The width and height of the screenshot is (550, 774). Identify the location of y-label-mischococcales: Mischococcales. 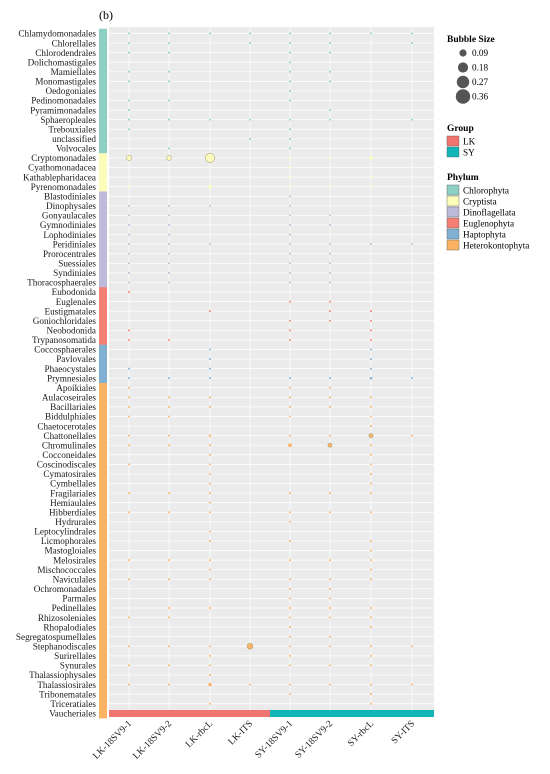
(66, 570).